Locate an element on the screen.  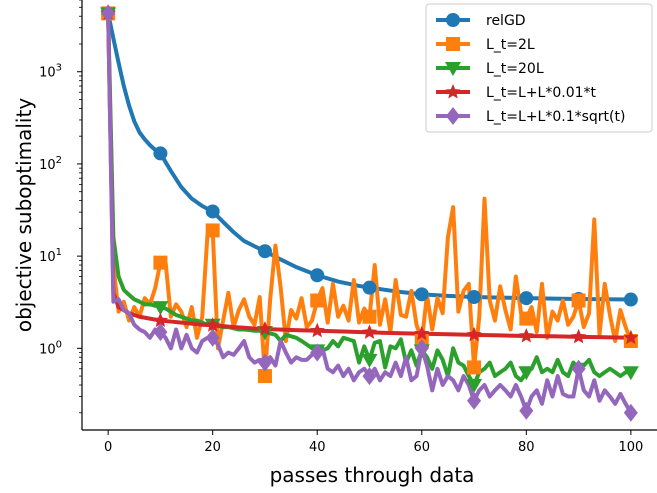
legend-label-l-t-2l: L_t=2L is located at coordinates (510, 45).